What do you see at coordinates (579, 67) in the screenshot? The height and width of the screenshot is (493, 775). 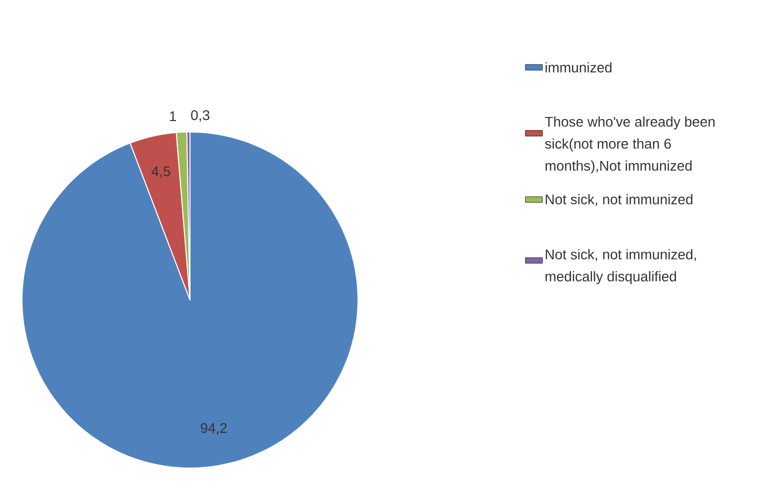 I see `legend-label: immunized` at bounding box center [579, 67].